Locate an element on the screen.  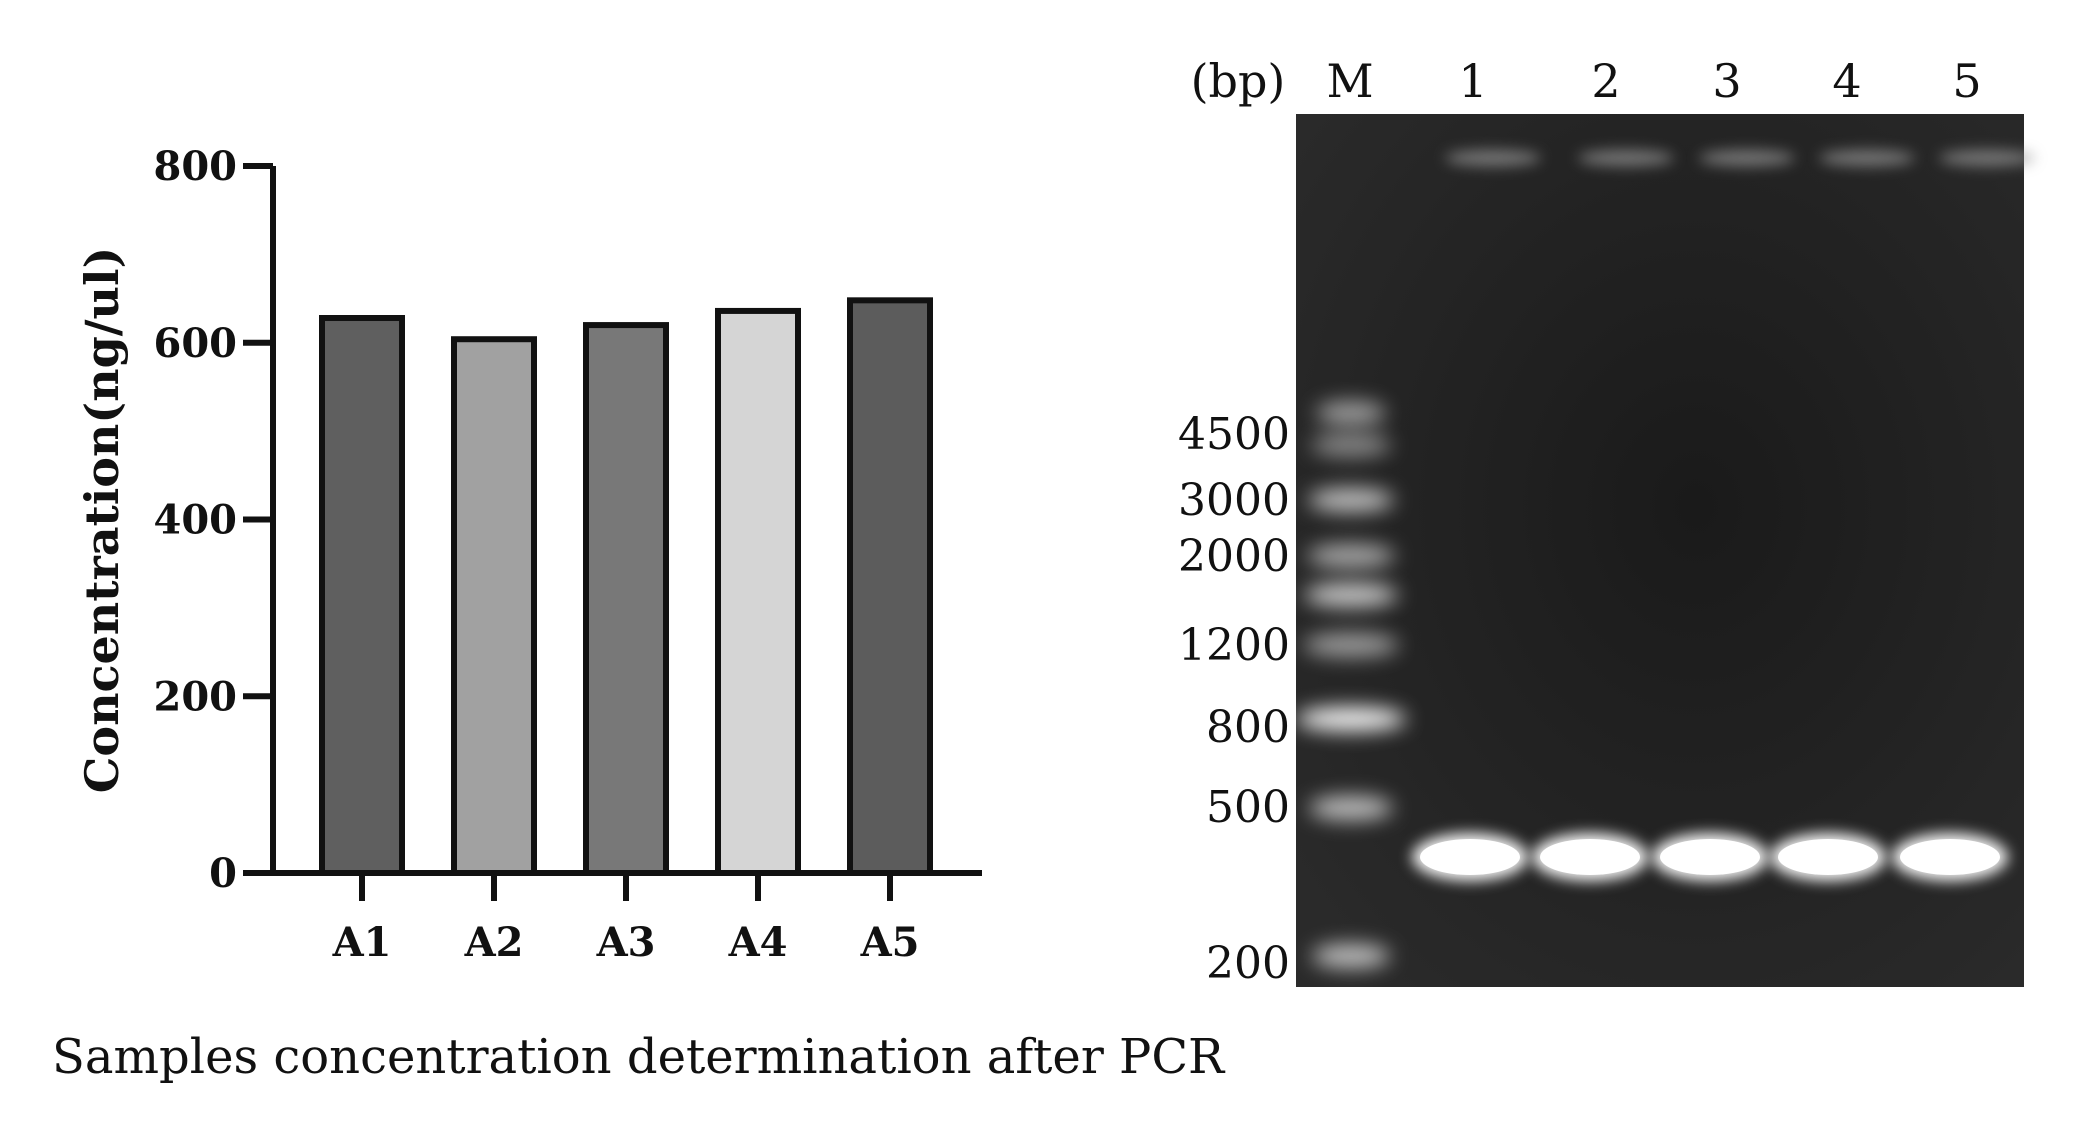
marker-size-label-1200: 1200 is located at coordinates (1234, 645).